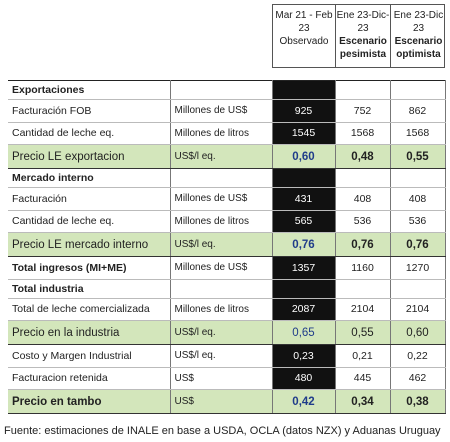 This screenshot has width=450, height=442. I want to click on row-label: Total industria, so click(89, 288).